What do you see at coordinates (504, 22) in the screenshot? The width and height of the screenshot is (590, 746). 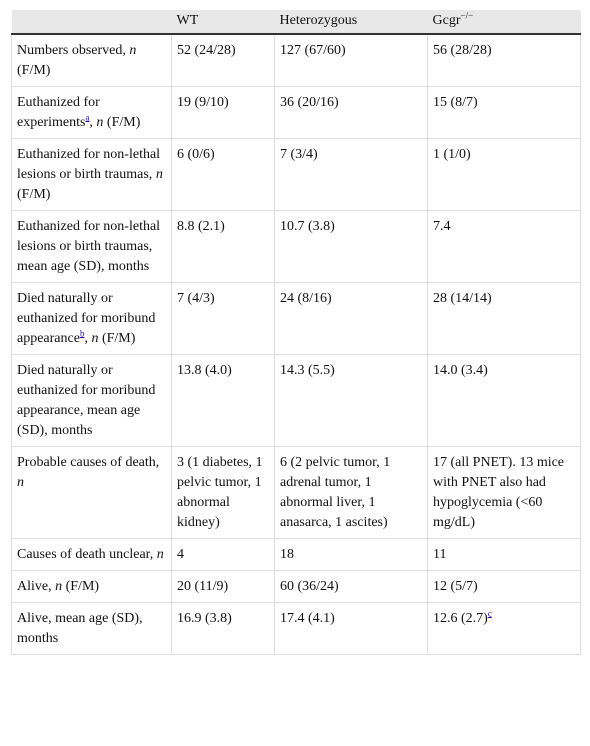 I see `header-cell: Gcgr−/−` at bounding box center [504, 22].